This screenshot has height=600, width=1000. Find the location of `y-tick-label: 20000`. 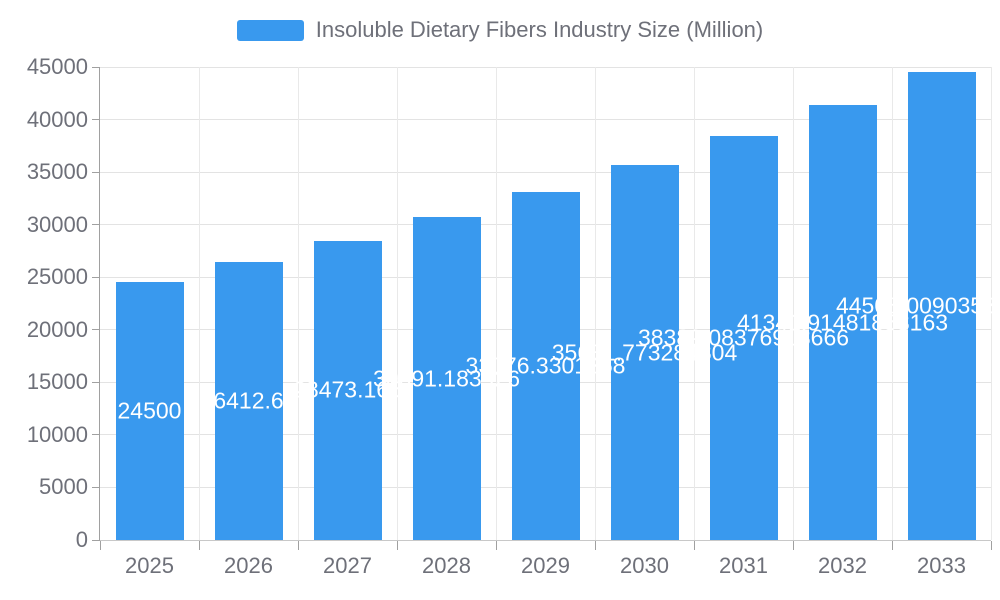

y-tick-label: 20000 is located at coordinates (57, 329).